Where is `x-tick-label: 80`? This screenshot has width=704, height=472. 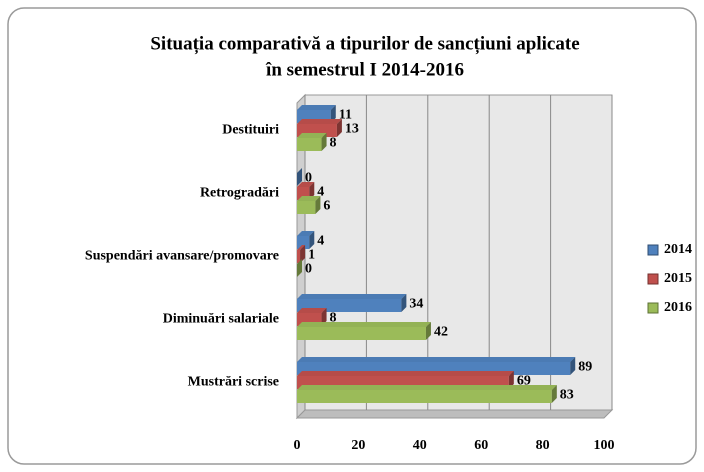
x-tick-label: 80 is located at coordinates (543, 445).